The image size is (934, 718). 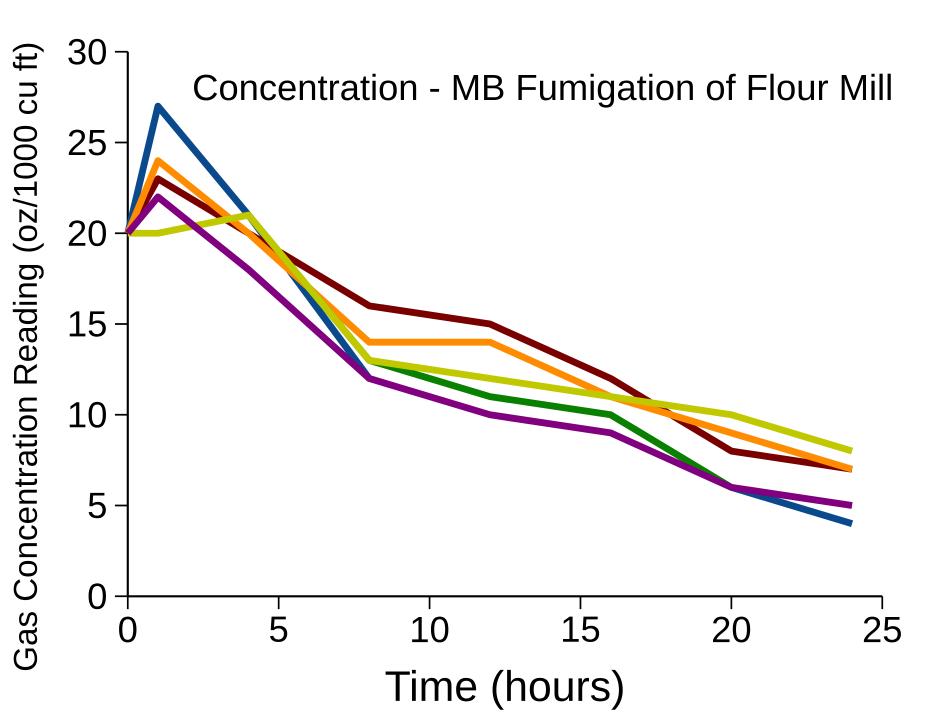 What do you see at coordinates (87, 143) in the screenshot?
I see `y-tick-label: 25` at bounding box center [87, 143].